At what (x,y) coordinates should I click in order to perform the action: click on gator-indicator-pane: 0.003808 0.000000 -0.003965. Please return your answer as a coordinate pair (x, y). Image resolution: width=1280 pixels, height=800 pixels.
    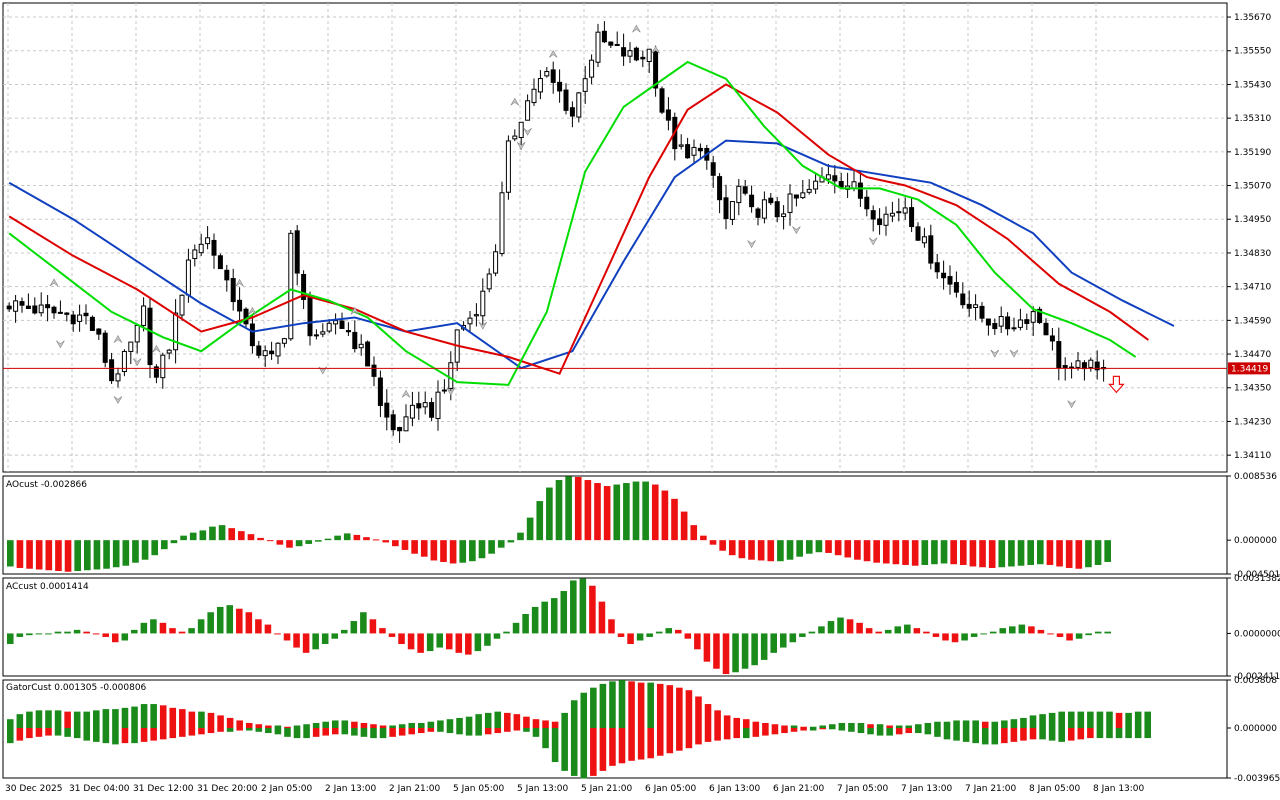
    Looking at the image, I should click on (641, 730).